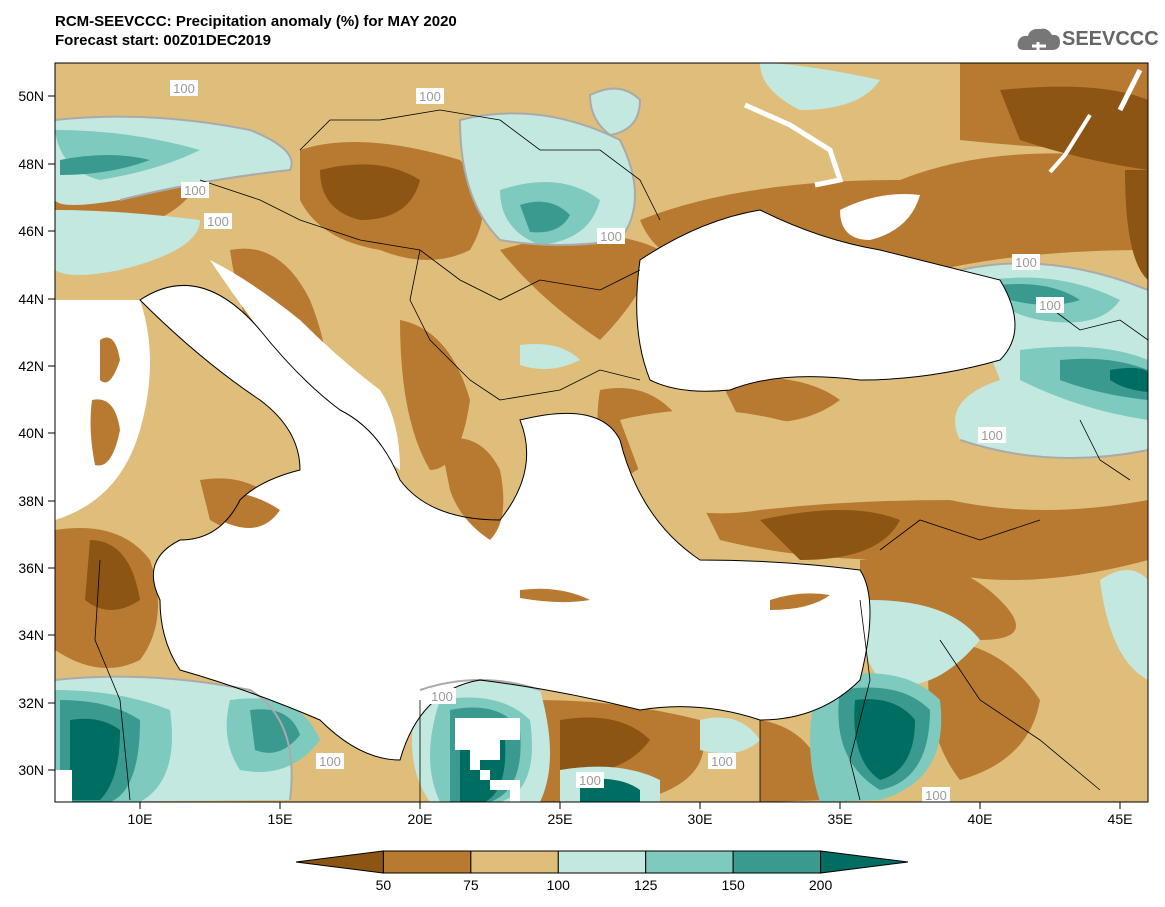 The width and height of the screenshot is (1165, 907). Describe the element at coordinates (31, 433) in the screenshot. I see `lat-tick-label: 40N` at that location.